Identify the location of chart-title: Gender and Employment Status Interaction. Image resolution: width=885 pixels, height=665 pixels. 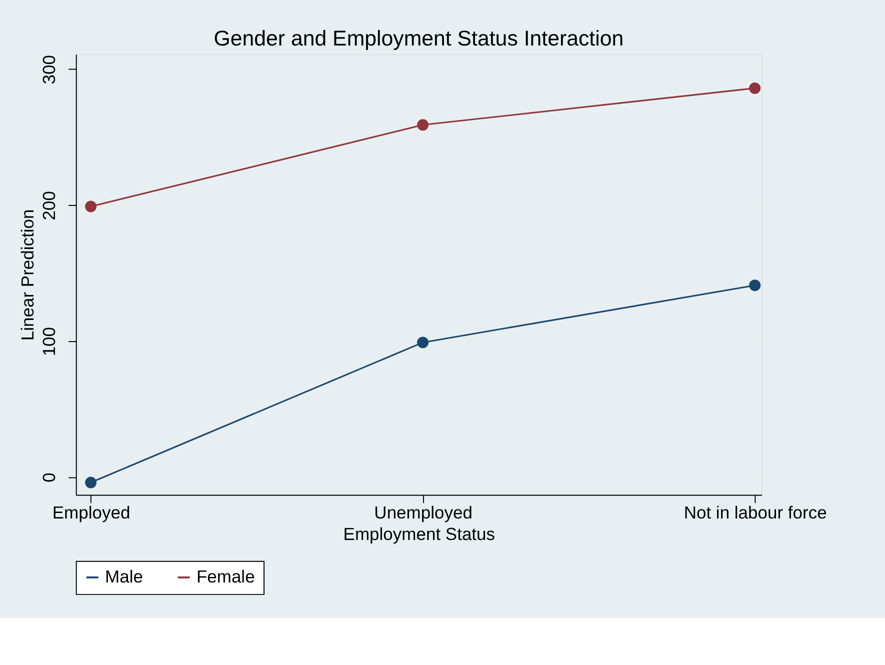
(419, 38).